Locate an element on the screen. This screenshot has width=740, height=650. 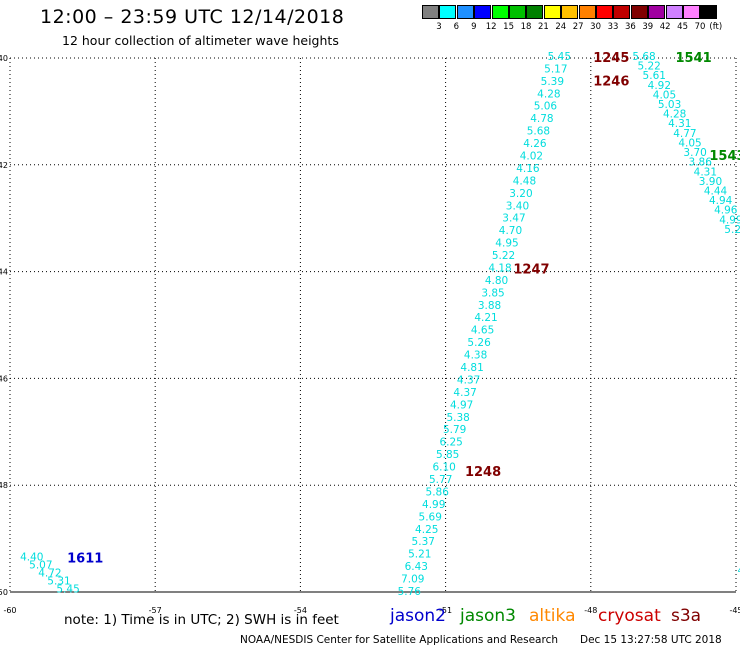
lon-tick-label: -57 is located at coordinates (155, 610).